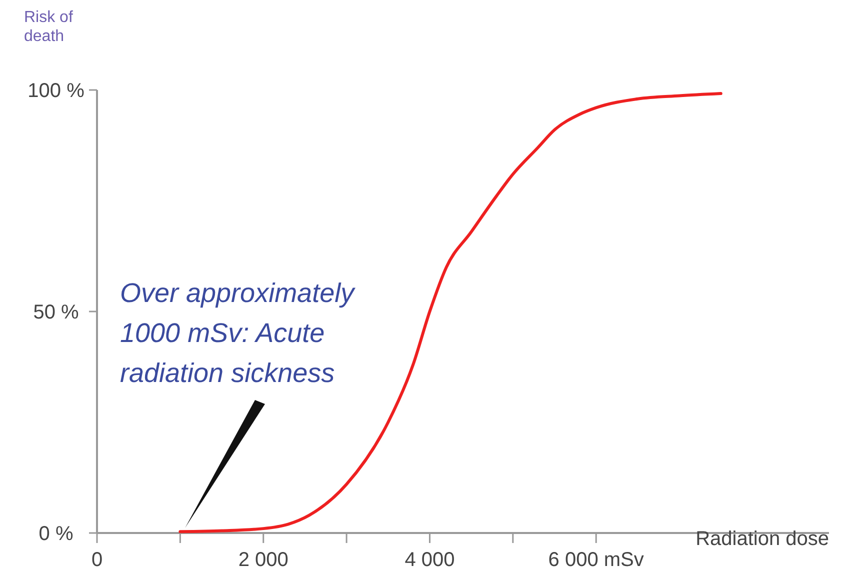 The image size is (848, 584). I want to click on x-axis-title: Radiation dose, so click(762, 539).